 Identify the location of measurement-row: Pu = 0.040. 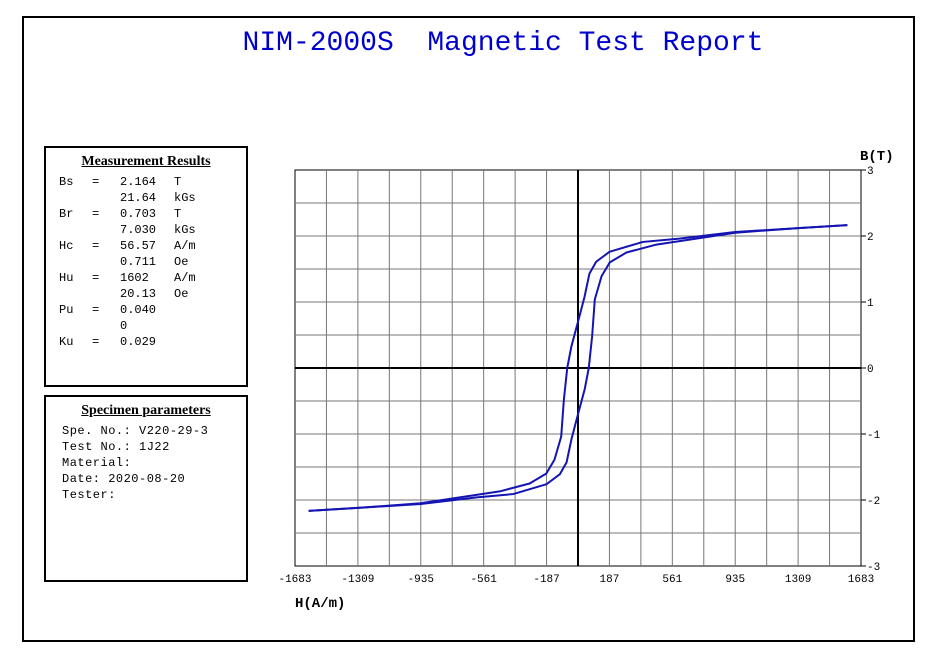
(146, 310).